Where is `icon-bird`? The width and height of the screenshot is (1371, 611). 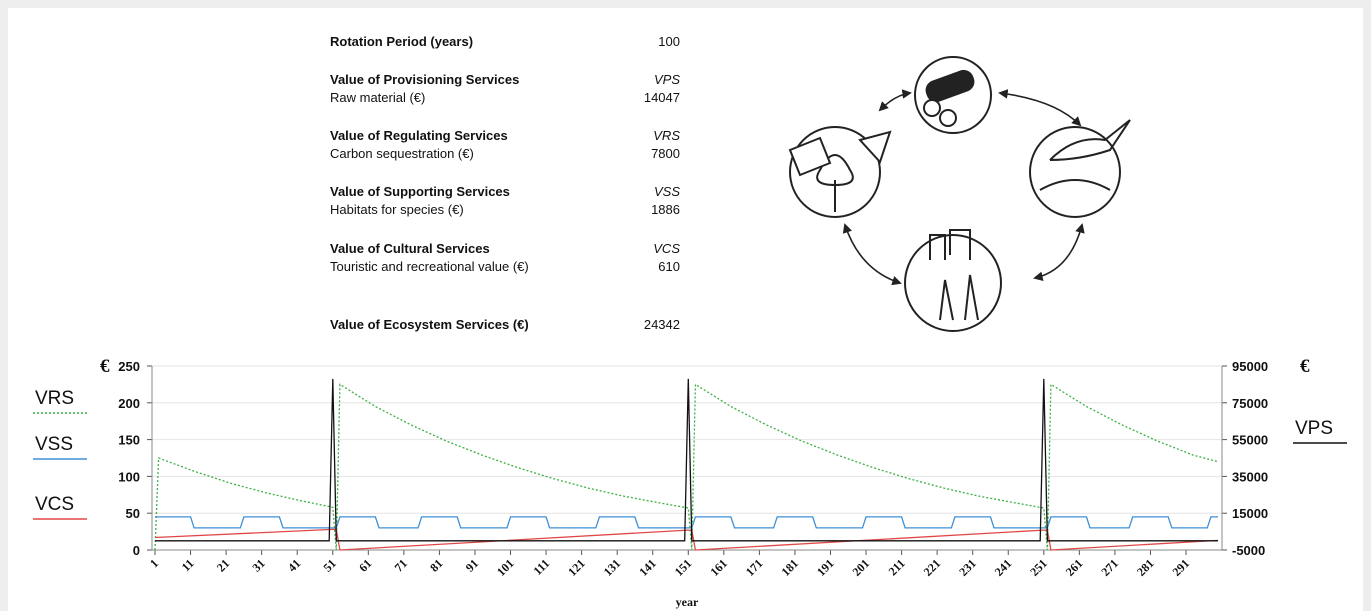 icon-bird is located at coordinates (1085, 155).